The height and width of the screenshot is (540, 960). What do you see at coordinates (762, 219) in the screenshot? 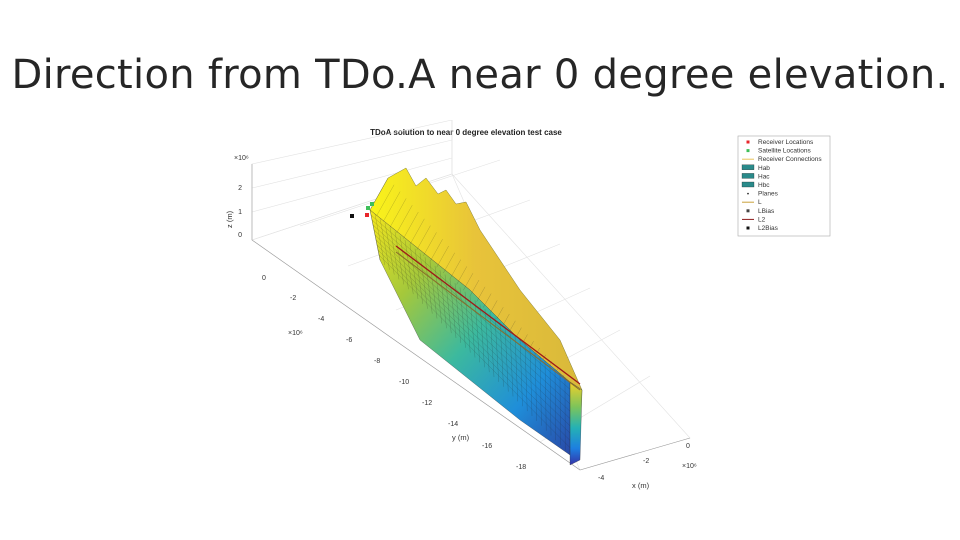
I see `legend-label: L2` at bounding box center [762, 219].